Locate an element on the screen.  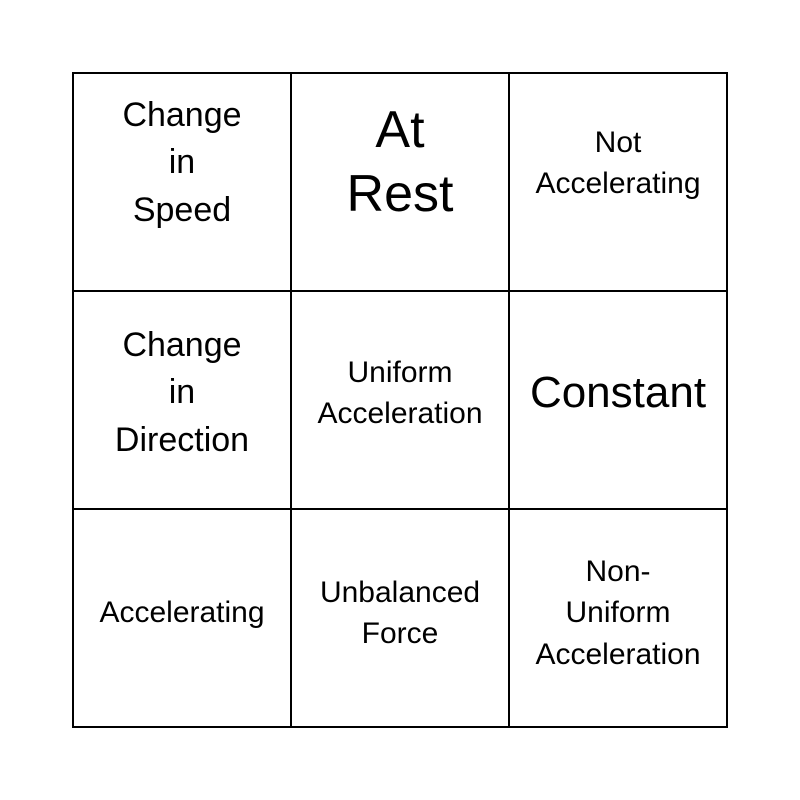
bingo-cell: Change in Speed is located at coordinates (182, 182).